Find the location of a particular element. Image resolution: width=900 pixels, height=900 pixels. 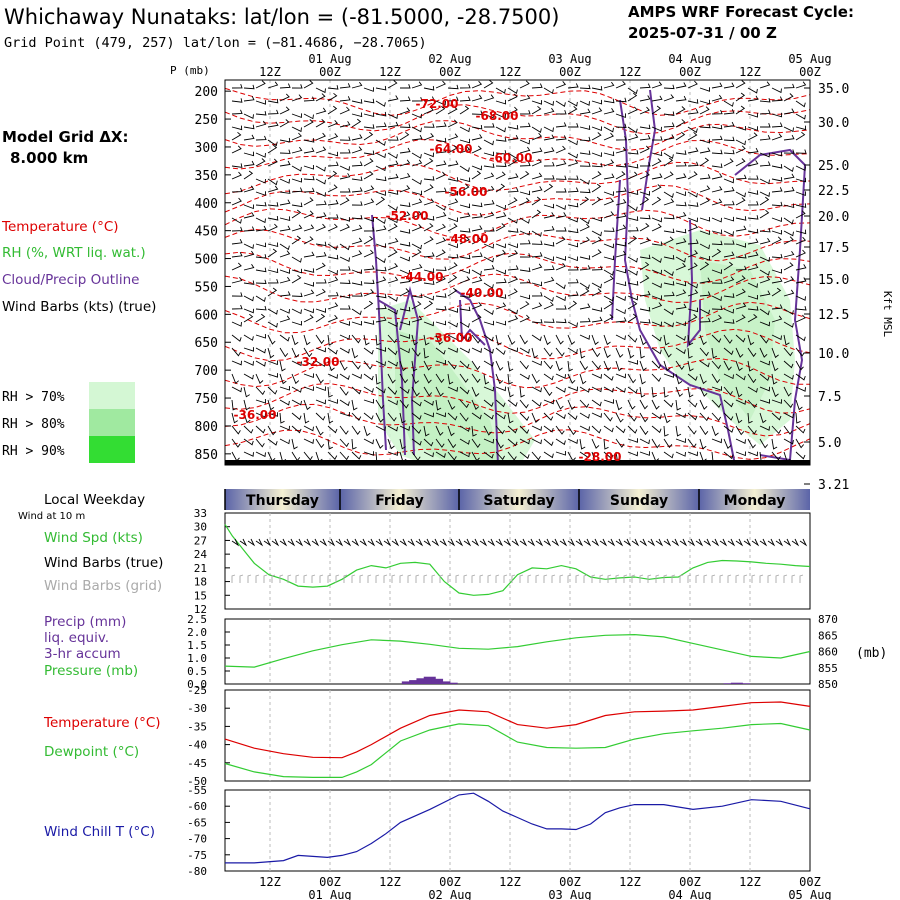

weekday-label: Saturday is located at coordinates (518, 501).